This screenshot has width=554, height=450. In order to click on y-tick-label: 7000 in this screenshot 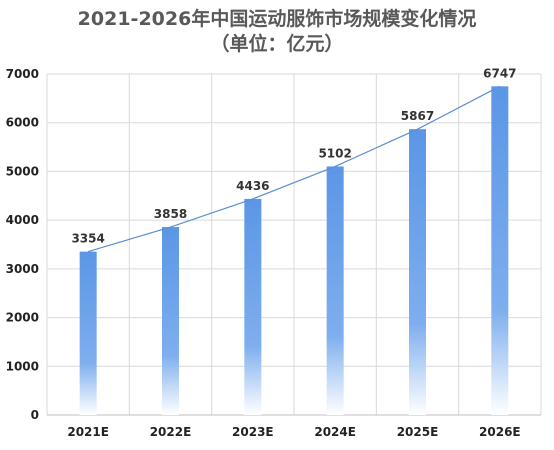, I will do `click(22, 74)`.